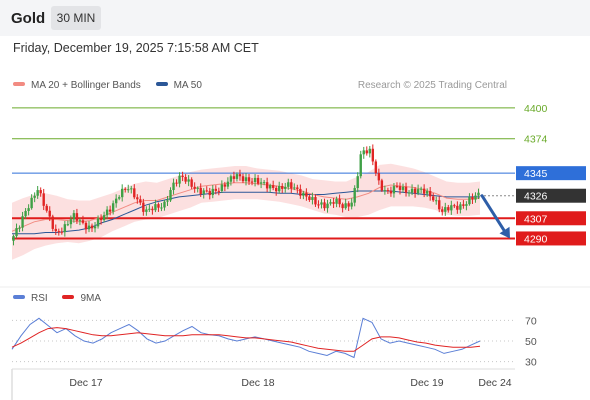  Describe the element at coordinates (77, 85) in the screenshot. I see `legend-ma20: MA 20 + Bollinger Bands` at that location.